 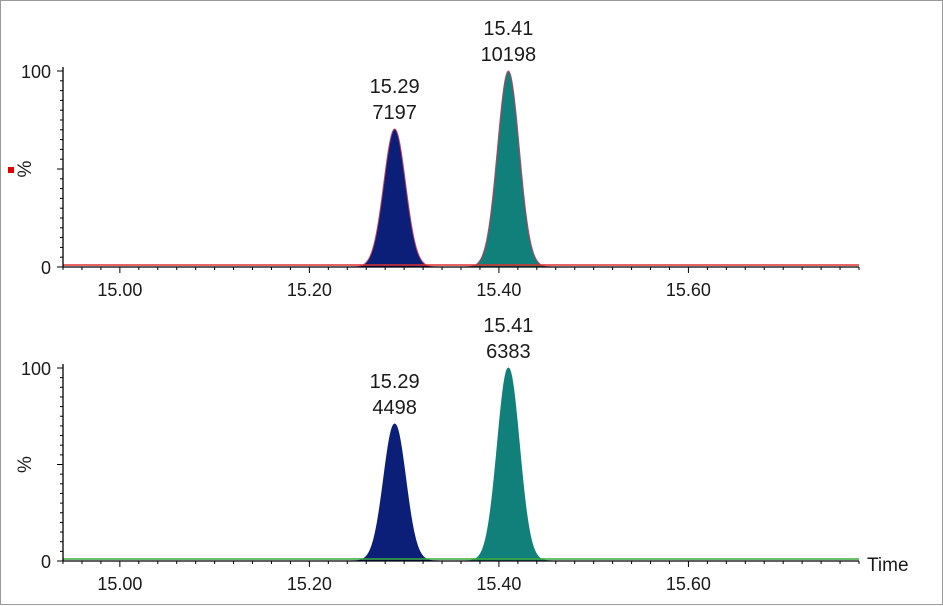 What do you see at coordinates (888, 565) in the screenshot?
I see `x-axis-label: Time` at bounding box center [888, 565].